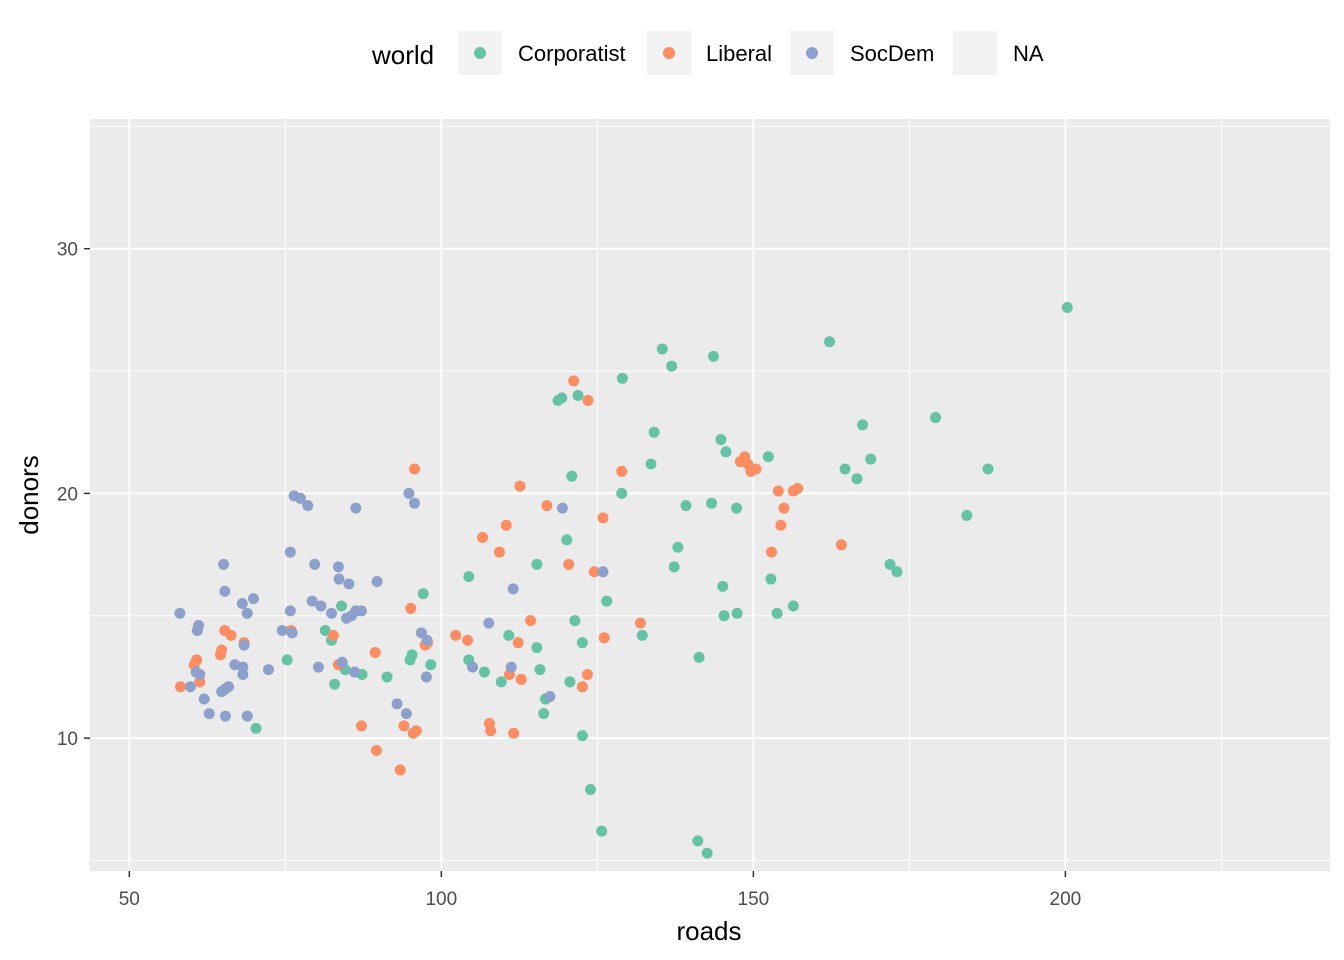 The image size is (1344, 960). I want to click on legend: world Corporatist Liberal SocDem NA, so click(707, 53).